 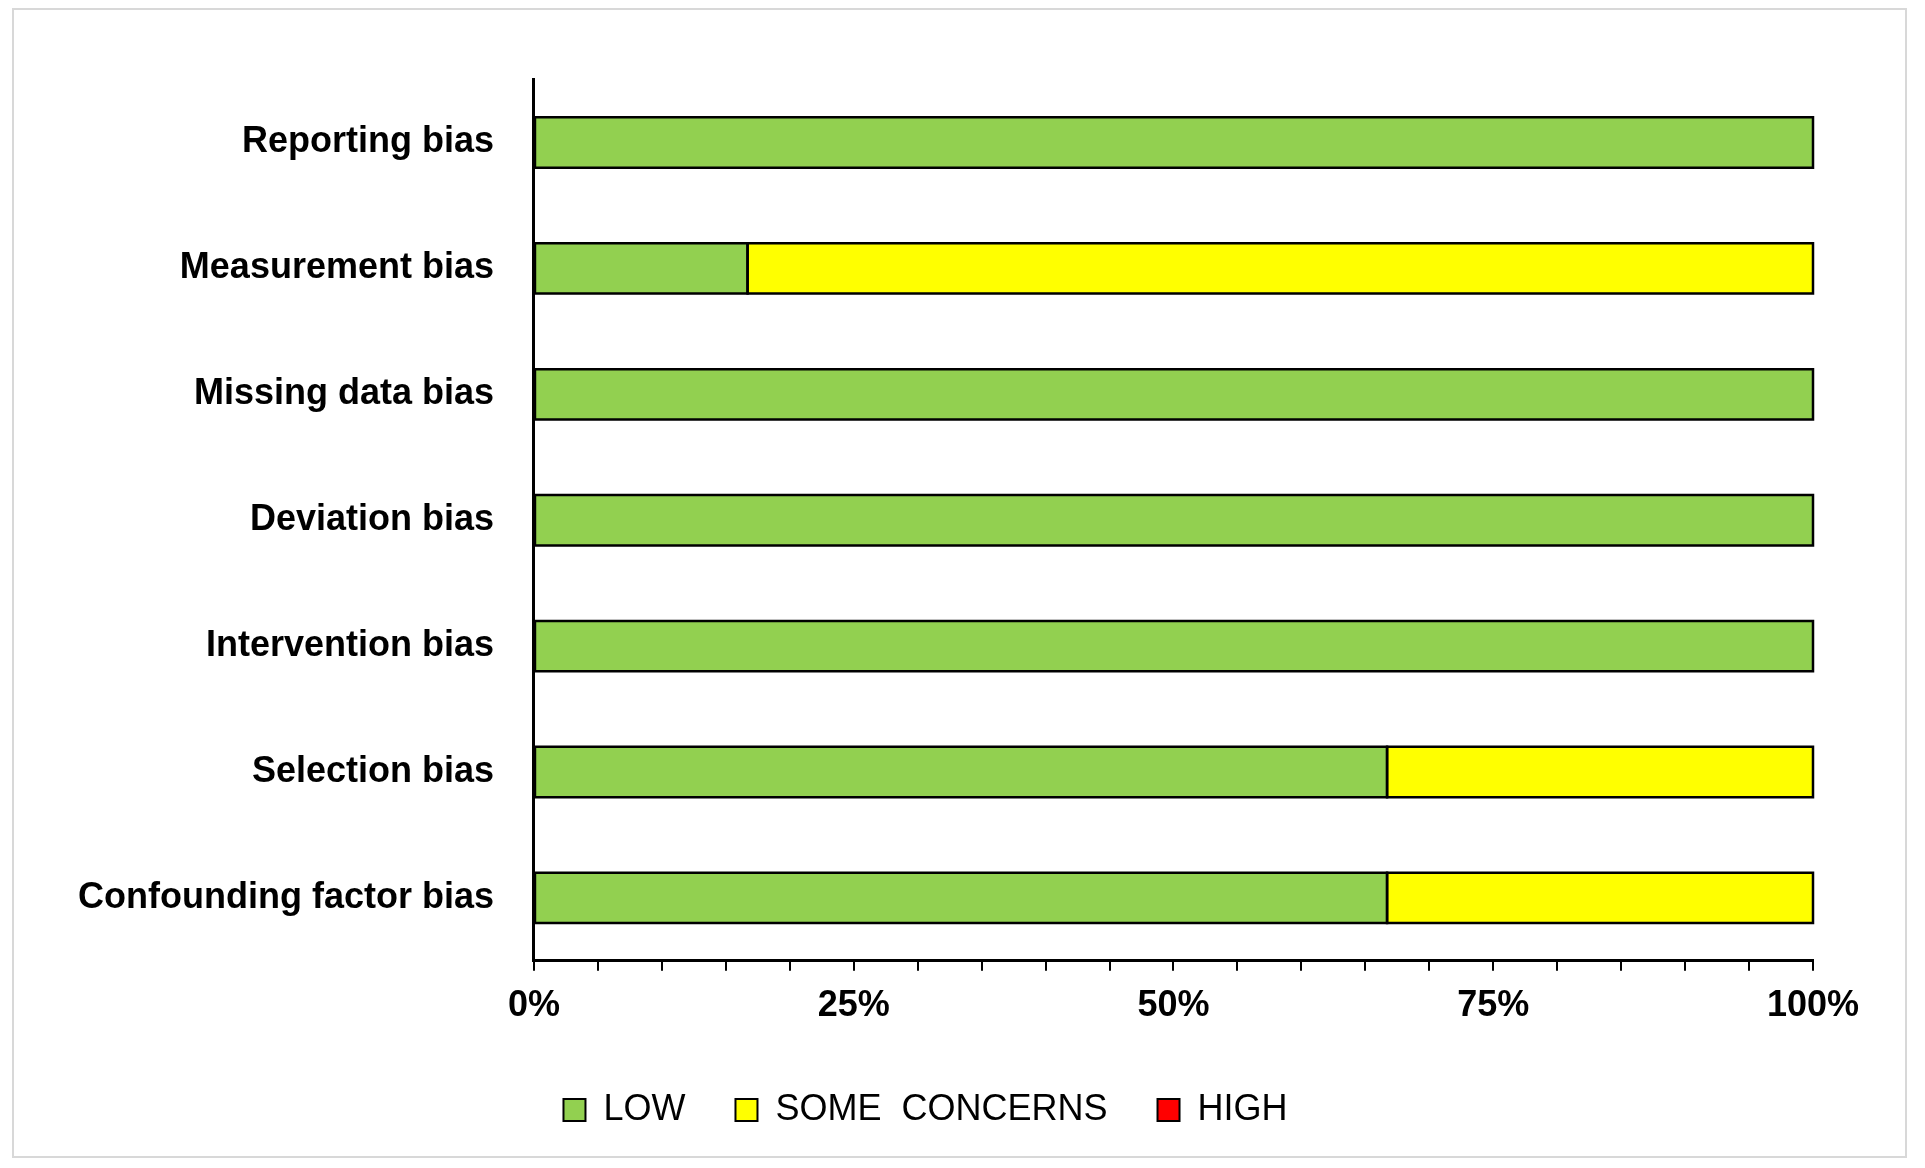 I want to click on y-tick-label: Selection bias, so click(x=372, y=769).